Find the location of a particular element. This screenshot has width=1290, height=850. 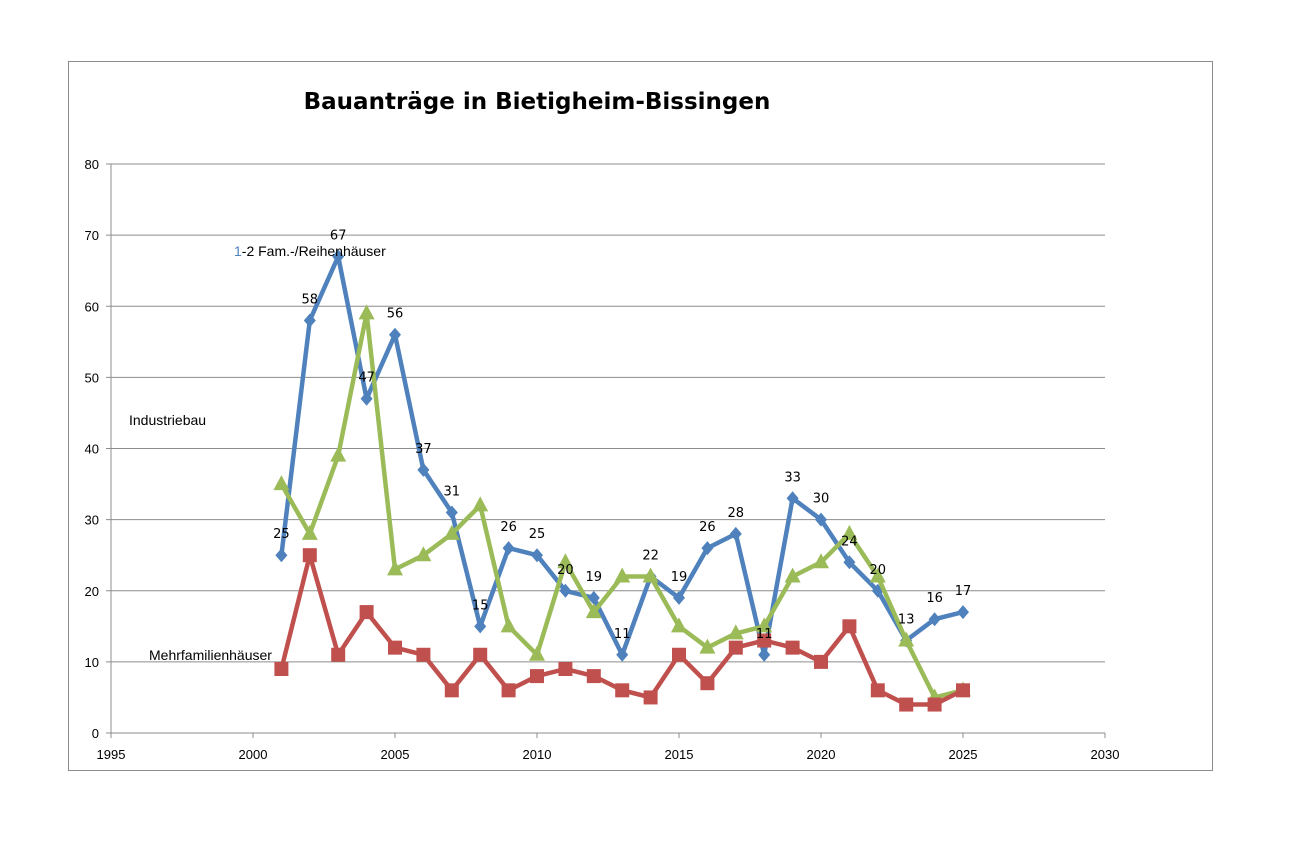

y-tick-label: 30 is located at coordinates (92, 520).